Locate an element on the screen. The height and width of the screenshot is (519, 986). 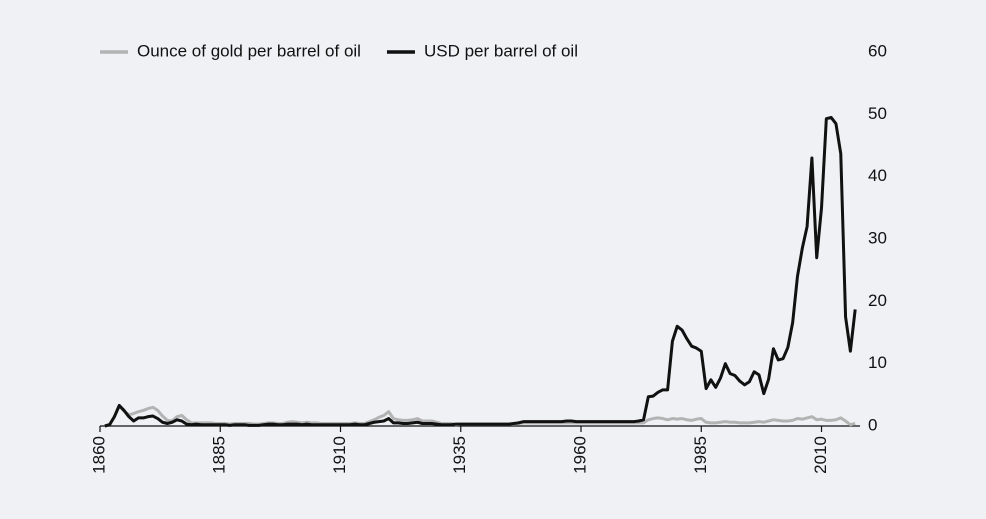
x-tick-label: 1960 is located at coordinates (579, 455).